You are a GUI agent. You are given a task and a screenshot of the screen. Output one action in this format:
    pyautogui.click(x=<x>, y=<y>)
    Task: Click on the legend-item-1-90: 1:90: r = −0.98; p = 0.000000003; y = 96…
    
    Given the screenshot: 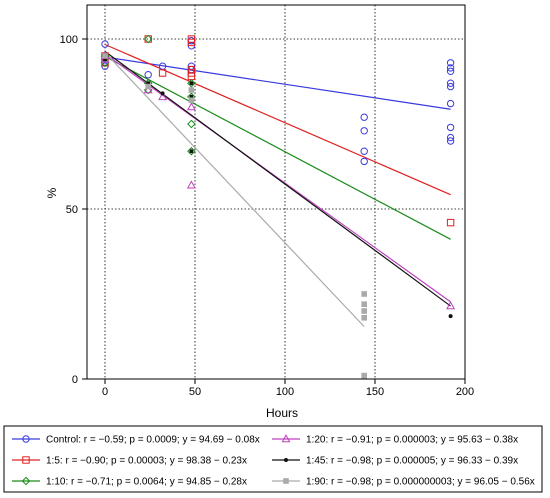 What is the action you would take?
    pyautogui.click(x=403, y=482)
    